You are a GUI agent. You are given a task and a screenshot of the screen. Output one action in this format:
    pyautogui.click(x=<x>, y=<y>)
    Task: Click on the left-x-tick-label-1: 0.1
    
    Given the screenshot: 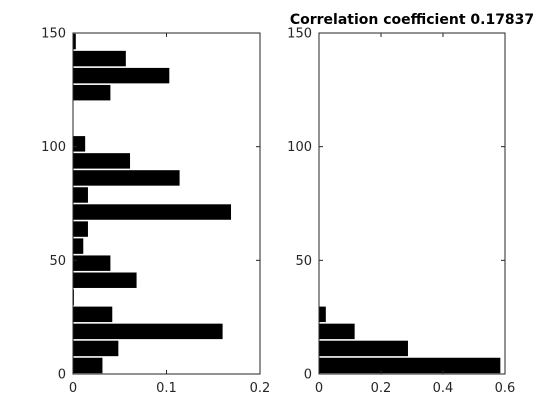 What is the action you would take?
    pyautogui.click(x=166, y=388)
    